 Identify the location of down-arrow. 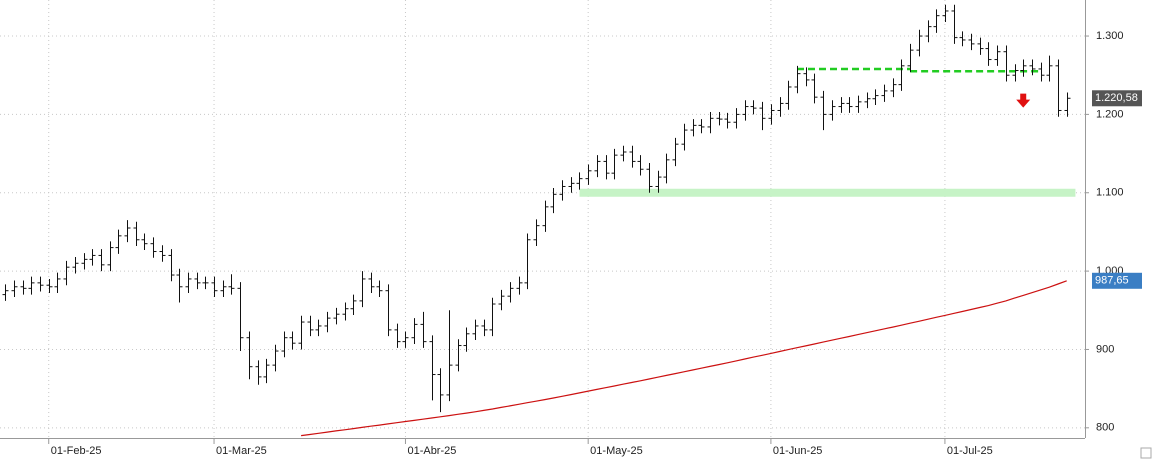
(1023, 100).